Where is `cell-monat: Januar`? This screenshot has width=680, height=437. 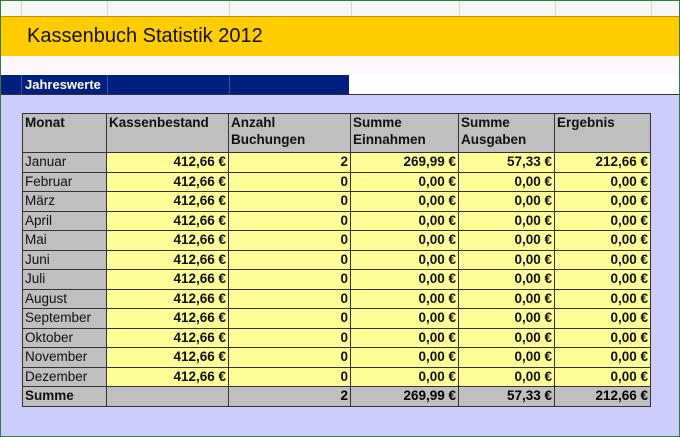 cell-monat: Januar is located at coordinates (64, 162).